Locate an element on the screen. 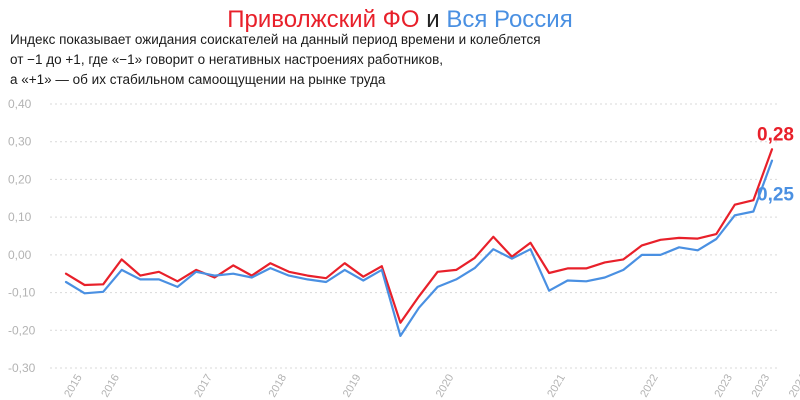 The height and width of the screenshot is (400, 800). x-tick-label: 2019 is located at coordinates (352, 385).